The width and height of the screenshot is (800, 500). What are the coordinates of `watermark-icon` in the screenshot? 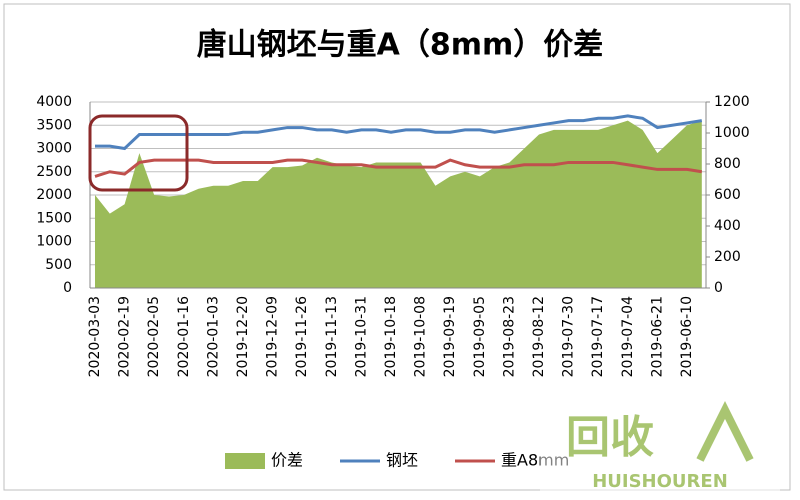 It's located at (725, 431).